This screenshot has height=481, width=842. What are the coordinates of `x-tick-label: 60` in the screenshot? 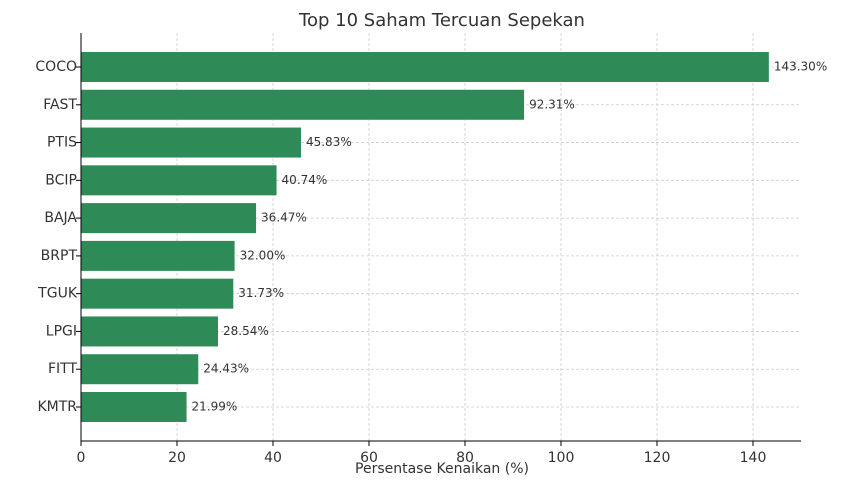 It's located at (369, 458).